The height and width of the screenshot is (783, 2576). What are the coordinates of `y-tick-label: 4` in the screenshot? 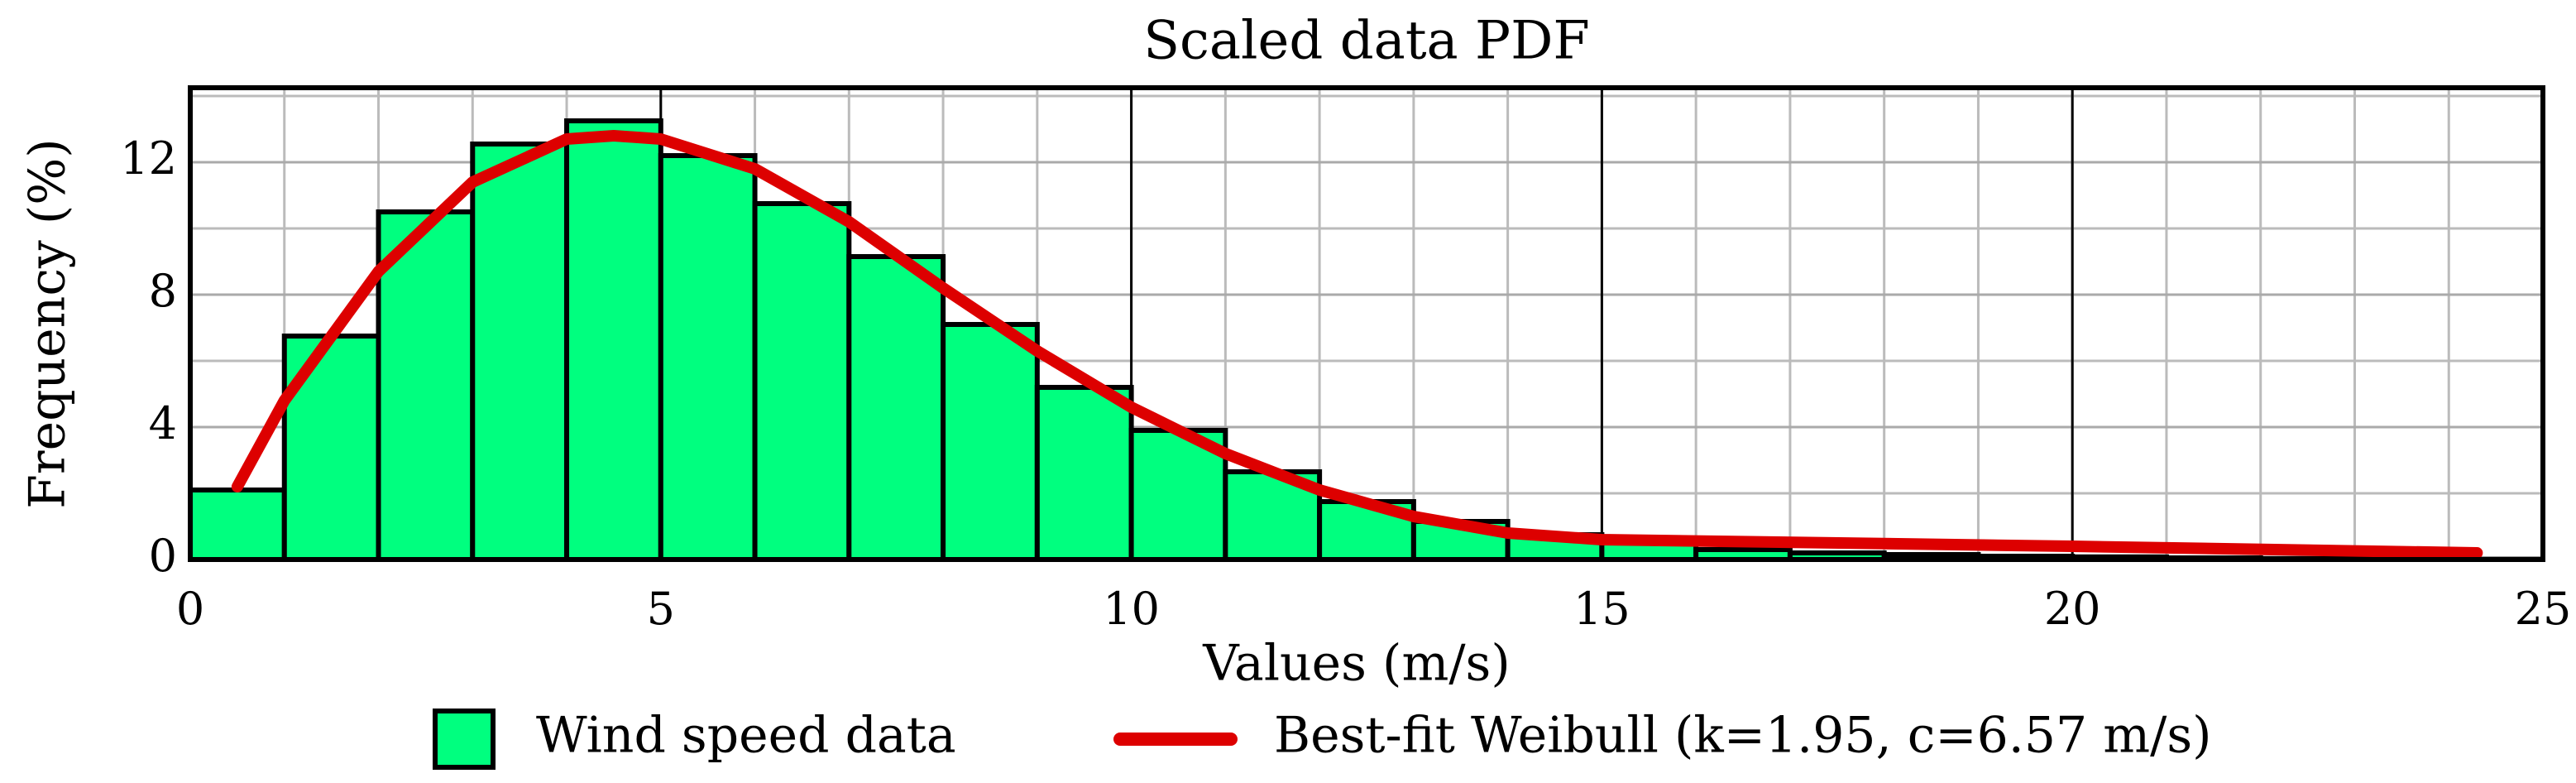 It's located at (163, 423).